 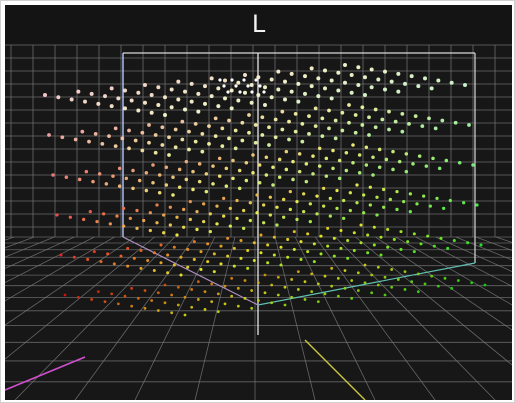 I want to click on axis-label-l: L, so click(x=258, y=24).